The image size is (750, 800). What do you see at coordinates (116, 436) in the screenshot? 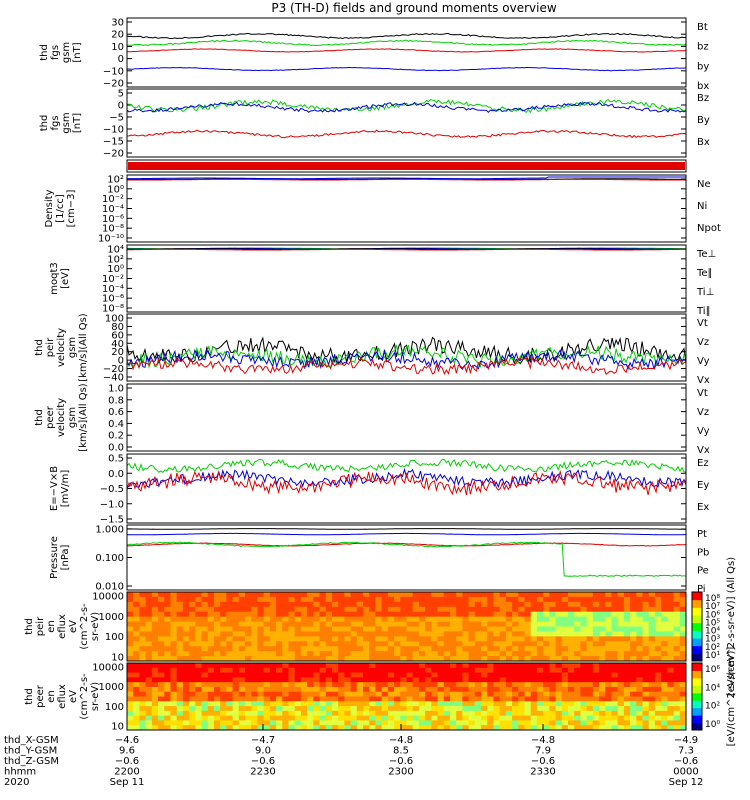
I see `y-tick-label: 0.2` at bounding box center [116, 436].